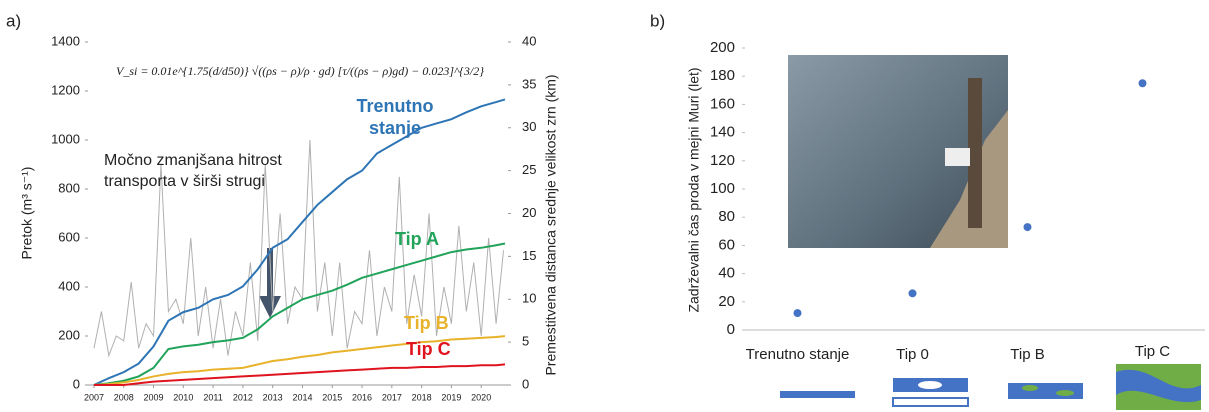 This screenshot has height=412, width=1209. What do you see at coordinates (27, 213) in the screenshot?
I see `y-axis-label: Pretok (m³ s⁻¹)` at bounding box center [27, 213].